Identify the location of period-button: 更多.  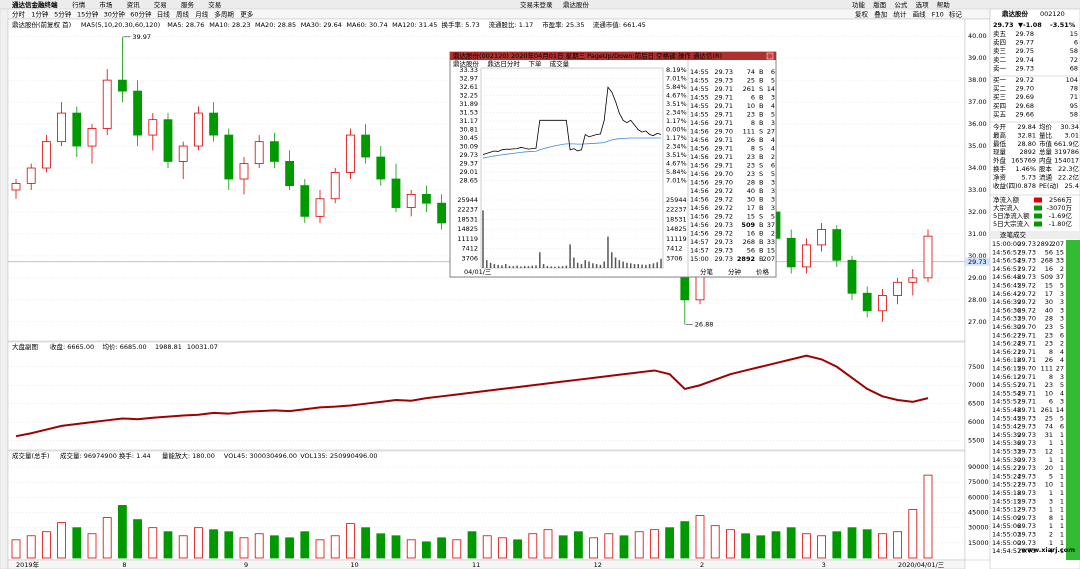
(247, 14).